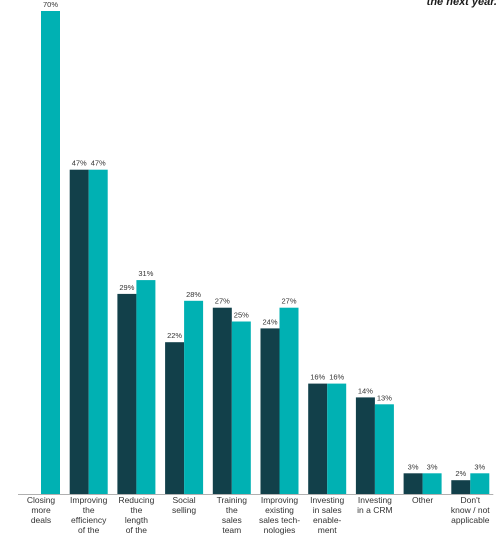 The height and width of the screenshot is (545, 501). I want to click on category-label-line: Reducing, so click(136, 500).